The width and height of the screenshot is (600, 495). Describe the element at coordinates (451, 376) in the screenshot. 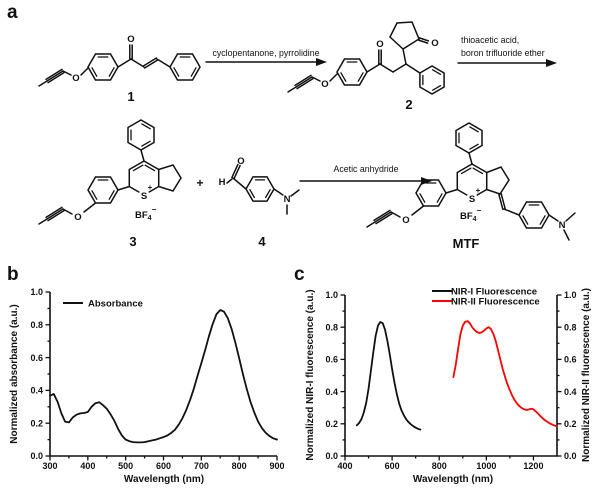

I see `axes` at that location.